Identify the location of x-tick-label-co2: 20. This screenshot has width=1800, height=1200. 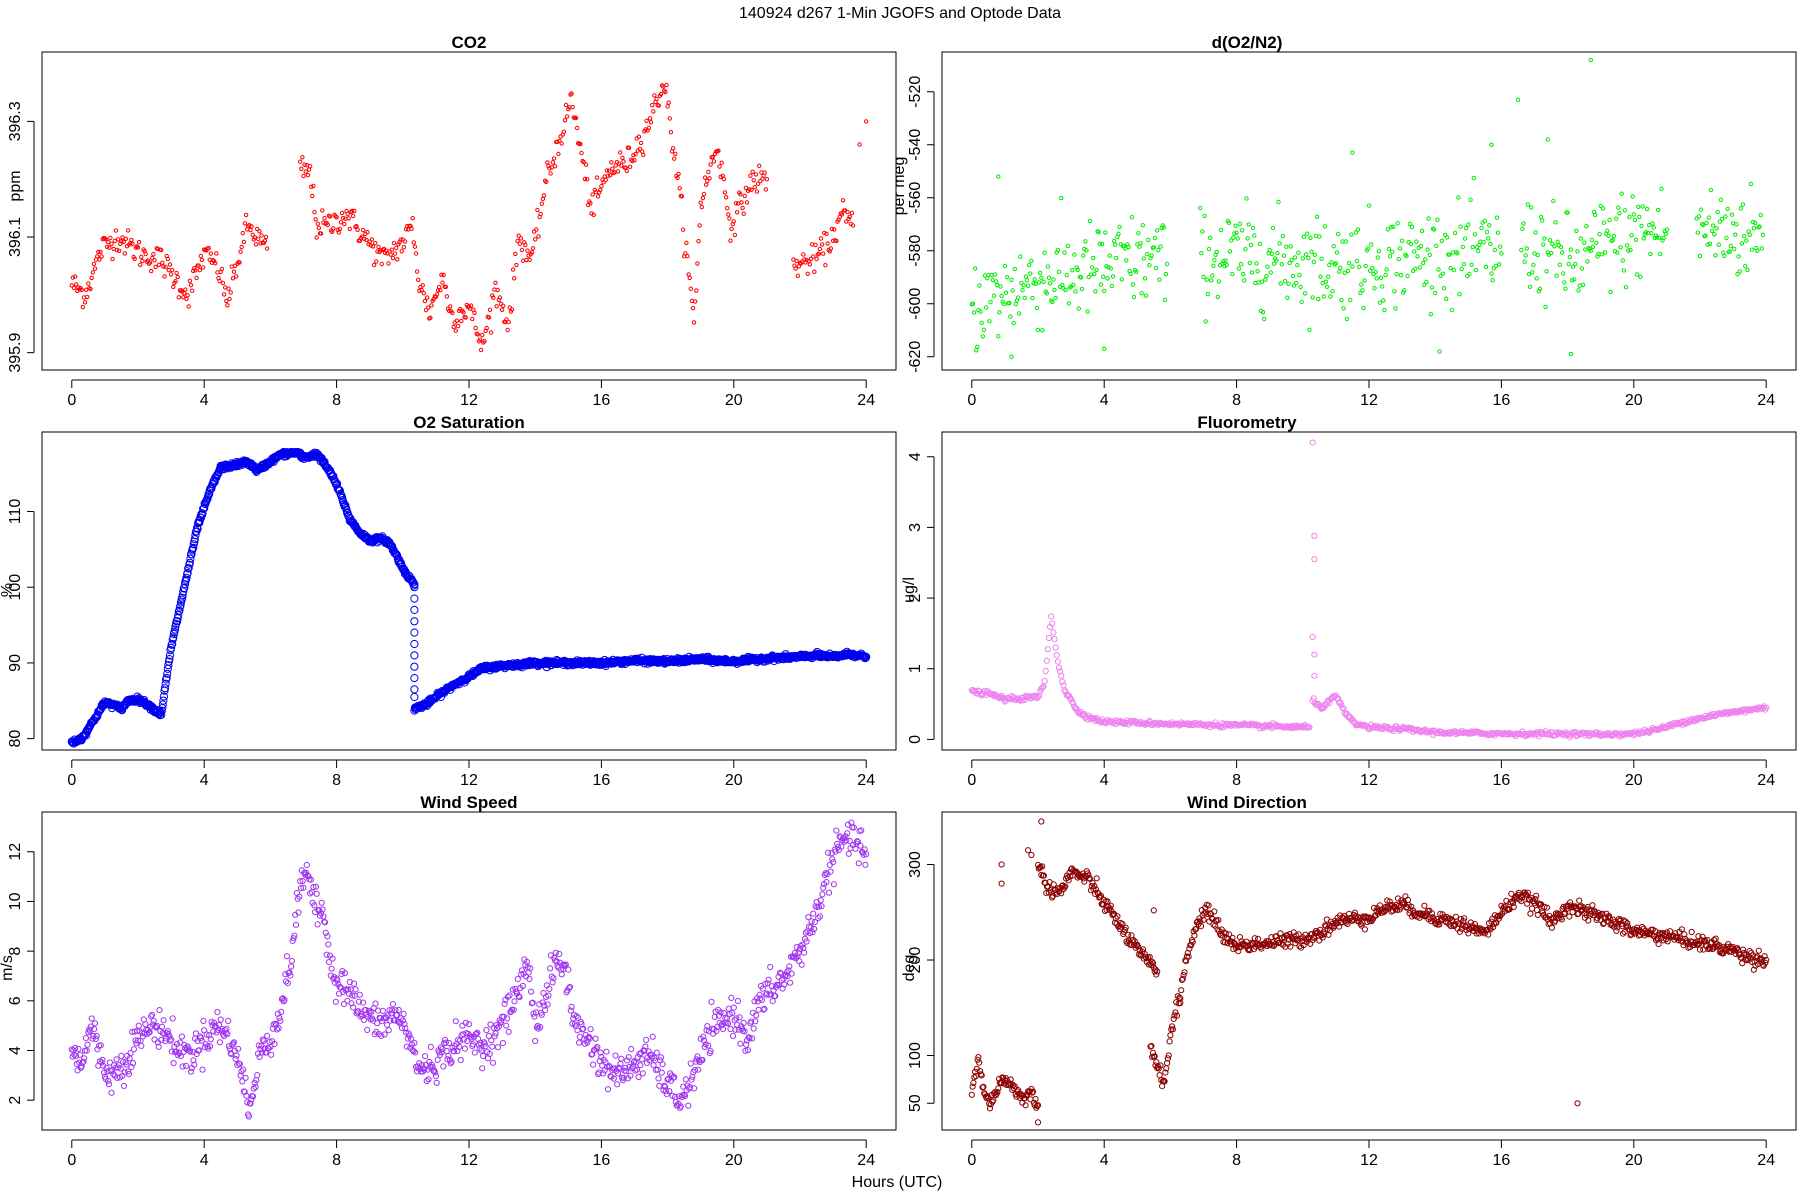
(734, 400).